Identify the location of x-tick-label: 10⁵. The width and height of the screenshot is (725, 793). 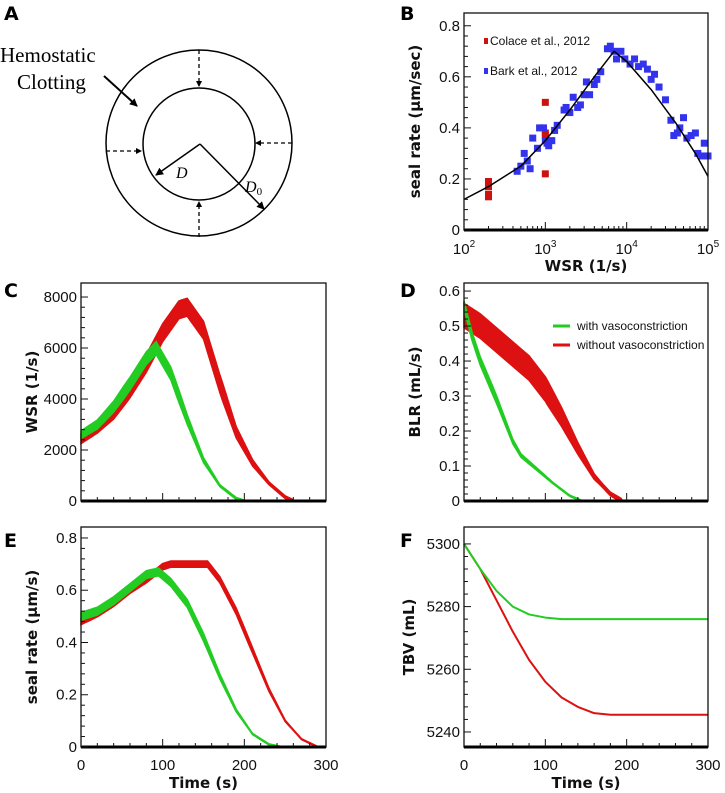
(708, 248).